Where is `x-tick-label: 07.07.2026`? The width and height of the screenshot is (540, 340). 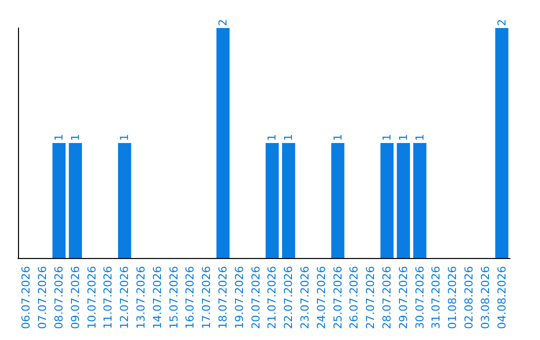 x-tick-label: 07.07.2026 is located at coordinates (43, 298).